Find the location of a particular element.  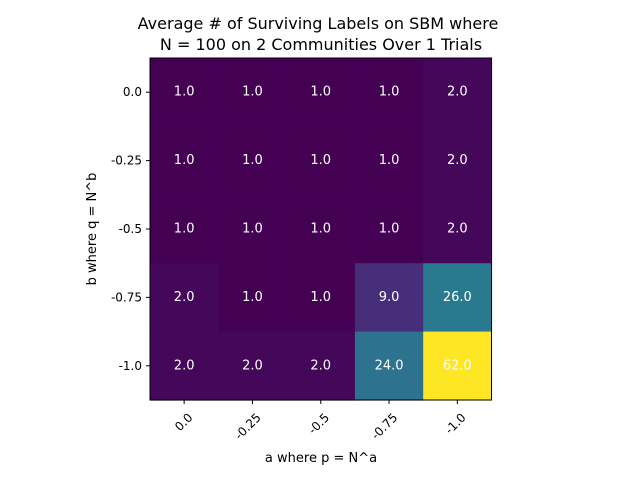

heatmap-cell-r4-c1 is located at coordinates (253, 366).